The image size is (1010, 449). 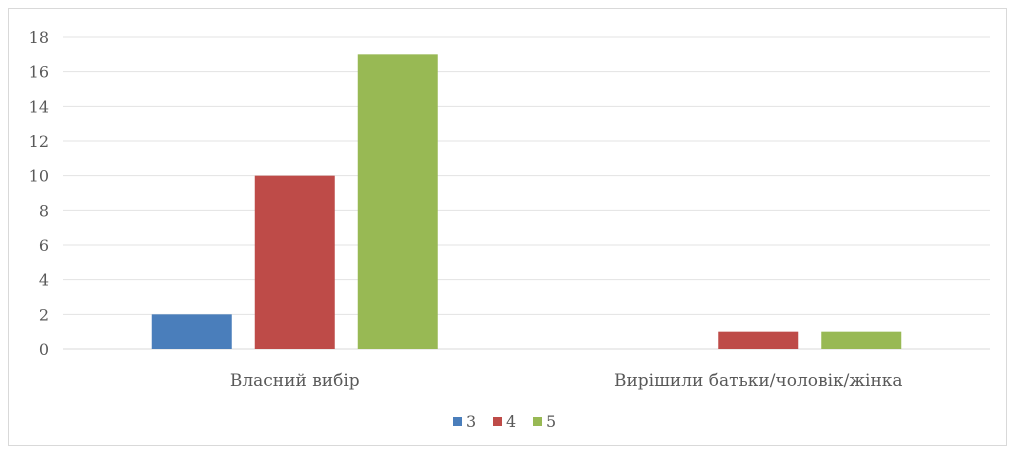 I want to click on category-label: Вирішили батьки/чоловік/жінка, so click(x=758, y=381).